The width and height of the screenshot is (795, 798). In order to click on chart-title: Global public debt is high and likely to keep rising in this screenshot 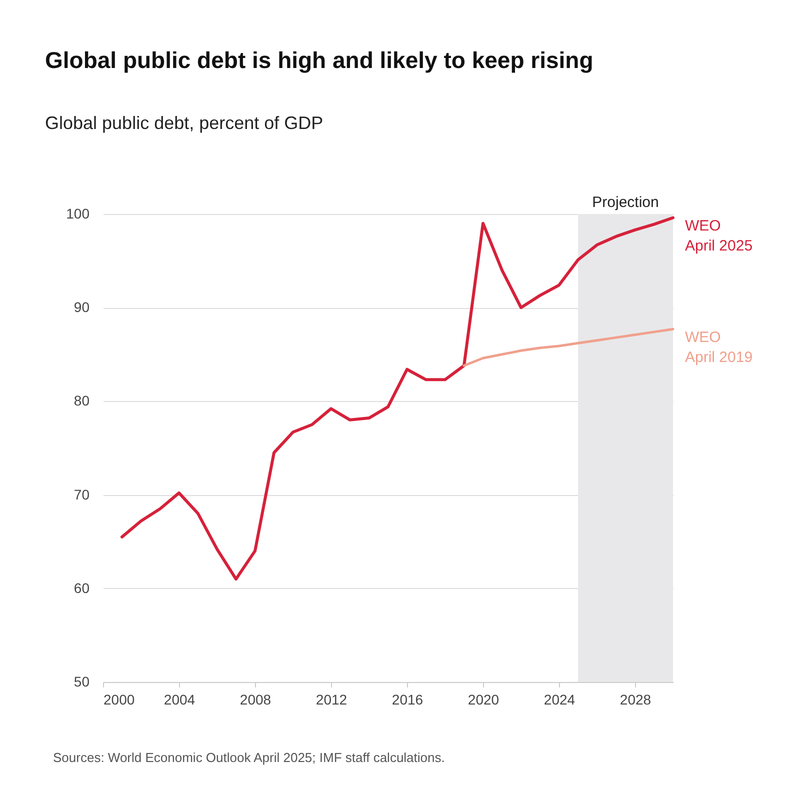, I will do `click(319, 60)`.